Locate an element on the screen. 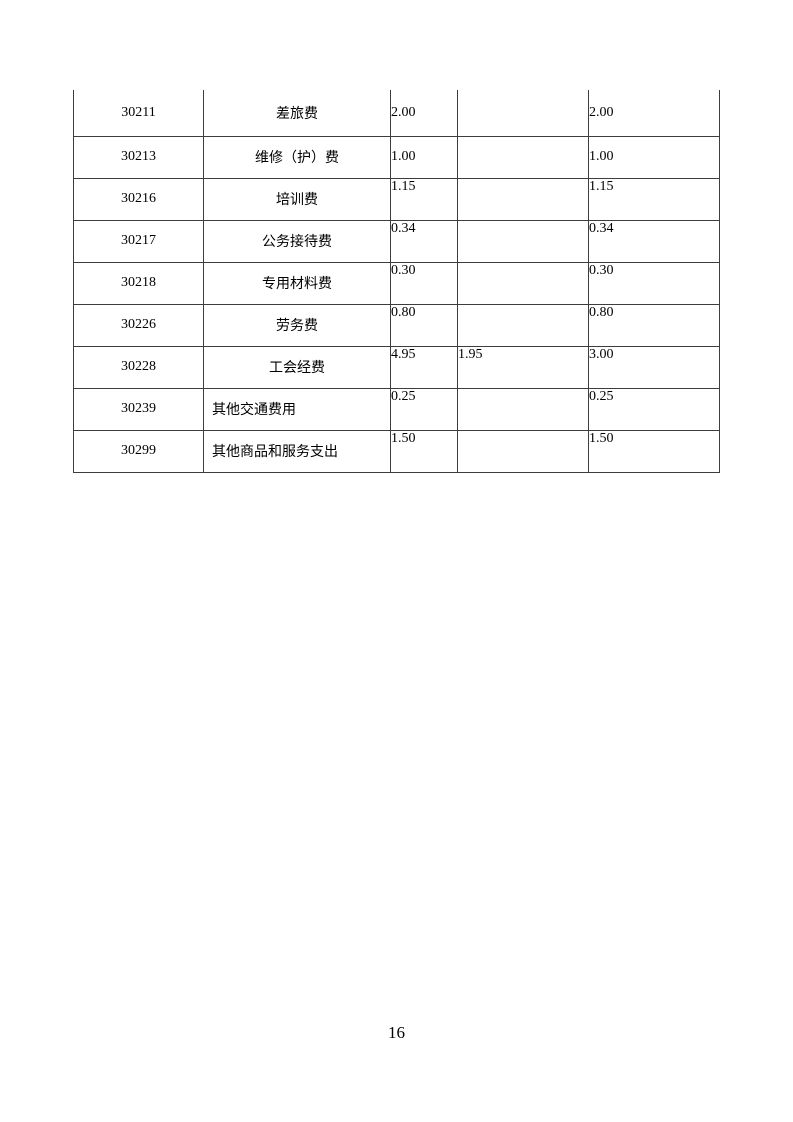  table-row: 30218 专用材料费 0.30 0.30 is located at coordinates (396, 283).